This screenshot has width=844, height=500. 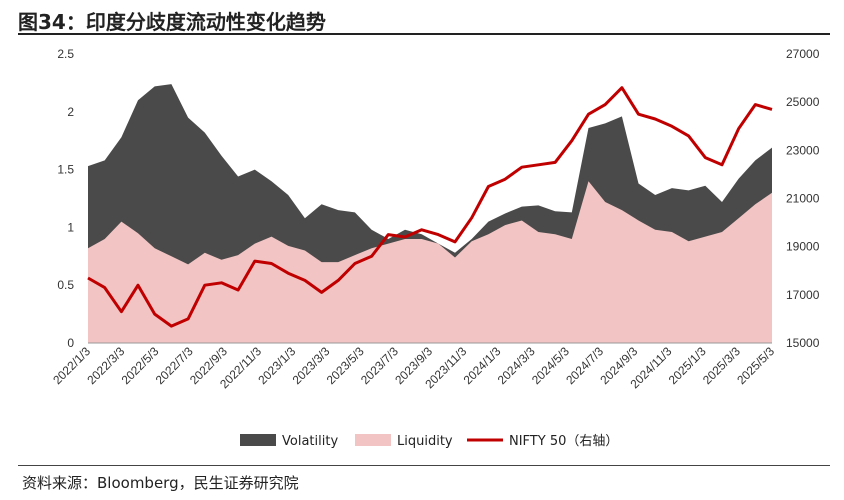 What do you see at coordinates (65, 170) in the screenshot?
I see `left-tick-label: 1.5` at bounding box center [65, 170].